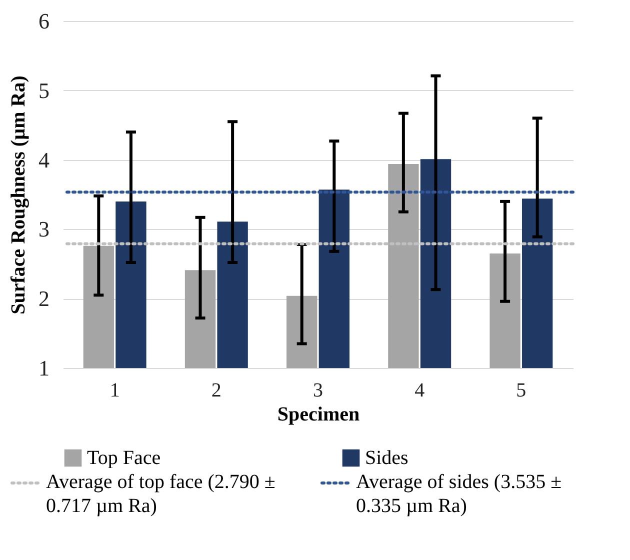 This screenshot has width=630, height=560. I want to click on legend-label: Average of sides (3.535 ± 0.335 µm Ra), so click(459, 494).